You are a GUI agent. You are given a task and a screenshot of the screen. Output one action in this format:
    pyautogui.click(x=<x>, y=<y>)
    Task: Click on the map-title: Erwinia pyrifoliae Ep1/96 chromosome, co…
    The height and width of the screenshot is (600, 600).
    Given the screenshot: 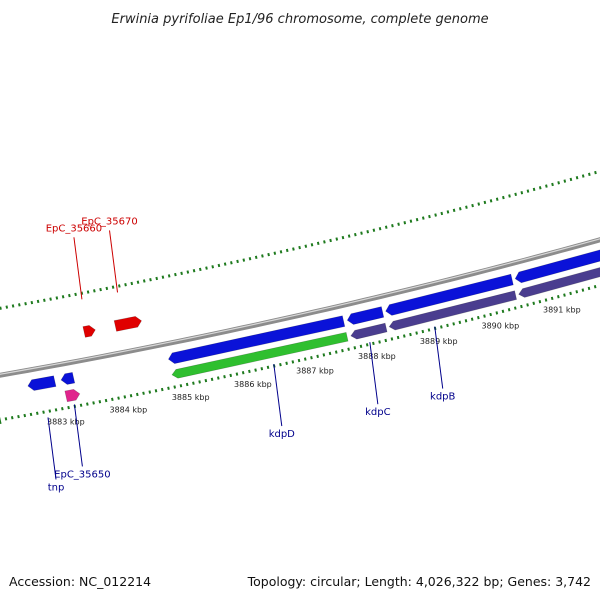 What is the action you would take?
    pyautogui.click(x=299, y=19)
    